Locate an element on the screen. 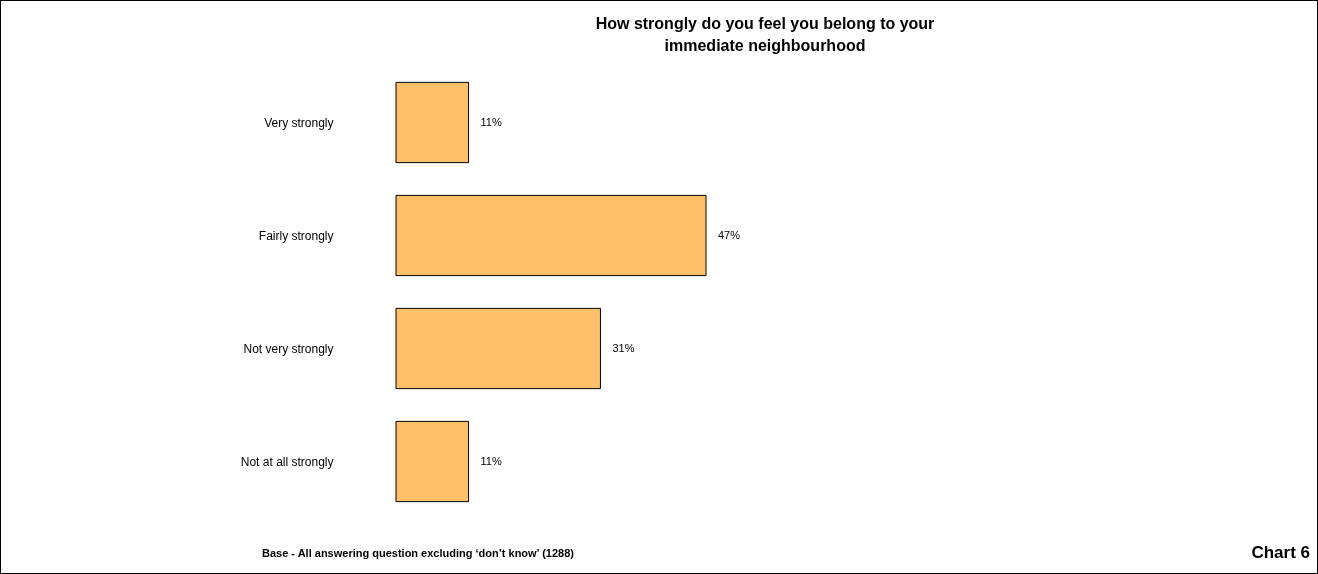 This screenshot has width=1318, height=574. text: How strongly do you feel you belong to your immediate neighbourhood is located at coordinates (765, 34).